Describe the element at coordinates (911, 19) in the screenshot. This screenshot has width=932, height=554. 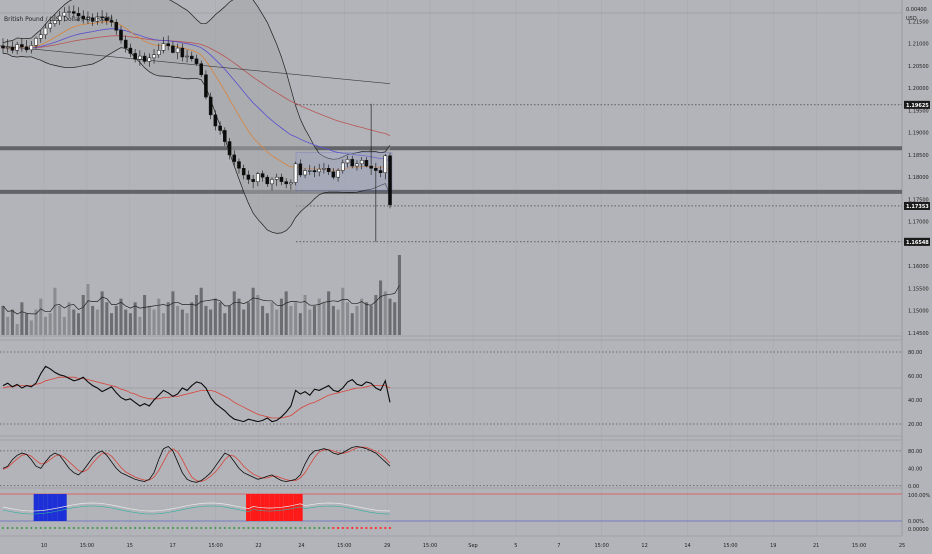
I see `currency-label: USD` at that location.